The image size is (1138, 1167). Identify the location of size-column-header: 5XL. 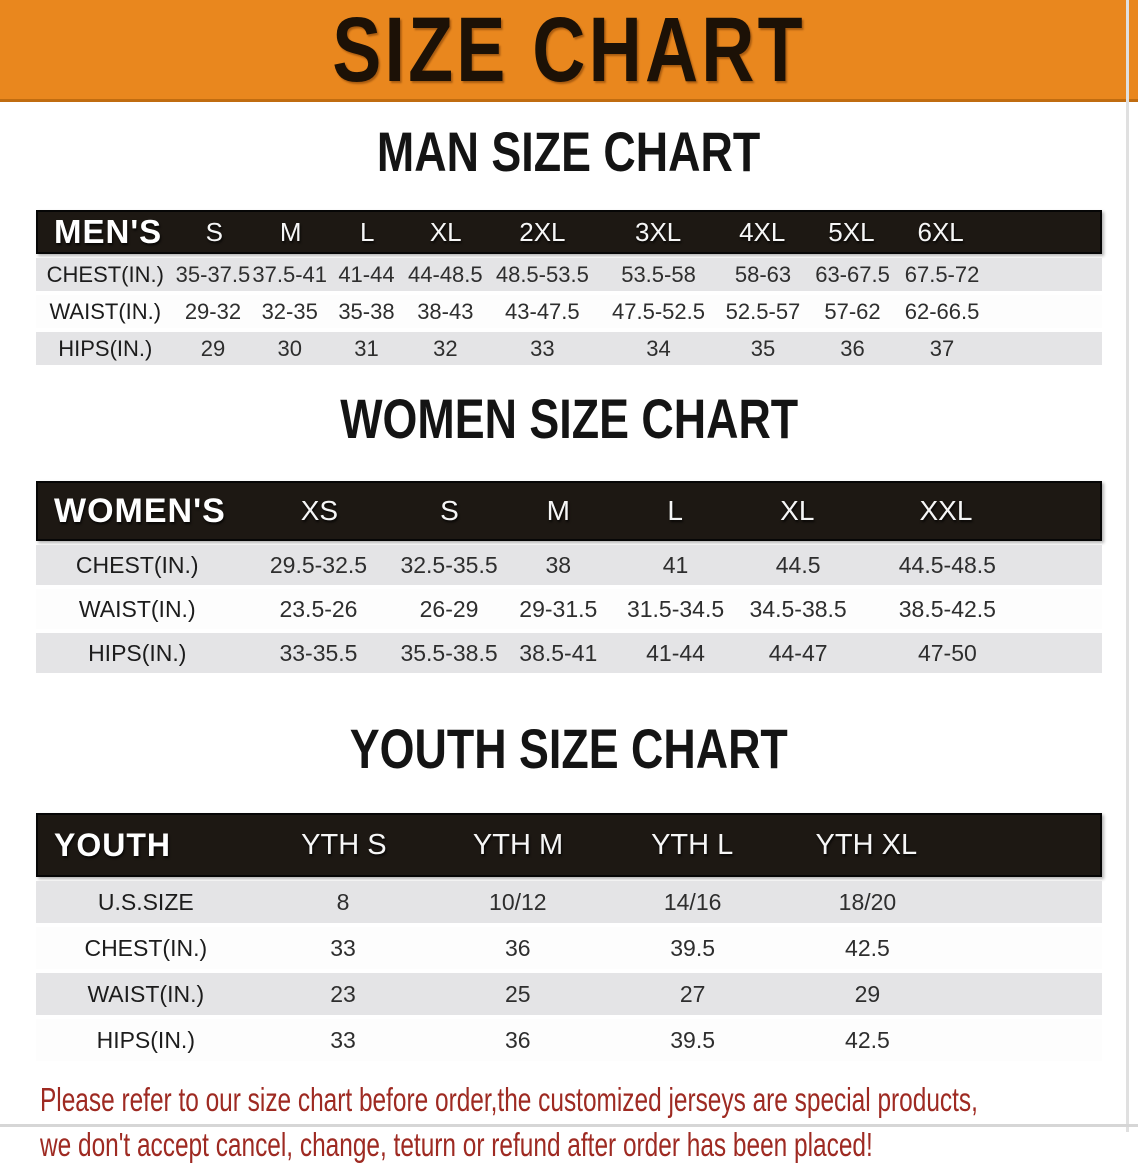
(851, 231).